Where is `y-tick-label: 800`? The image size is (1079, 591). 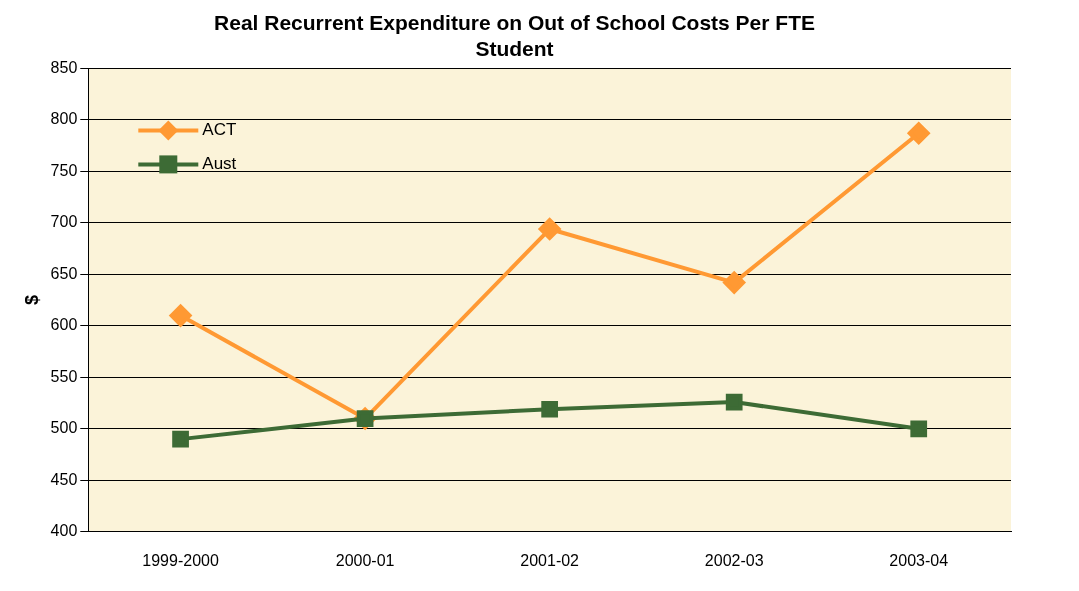
y-tick-label: 800 is located at coordinates (64, 119).